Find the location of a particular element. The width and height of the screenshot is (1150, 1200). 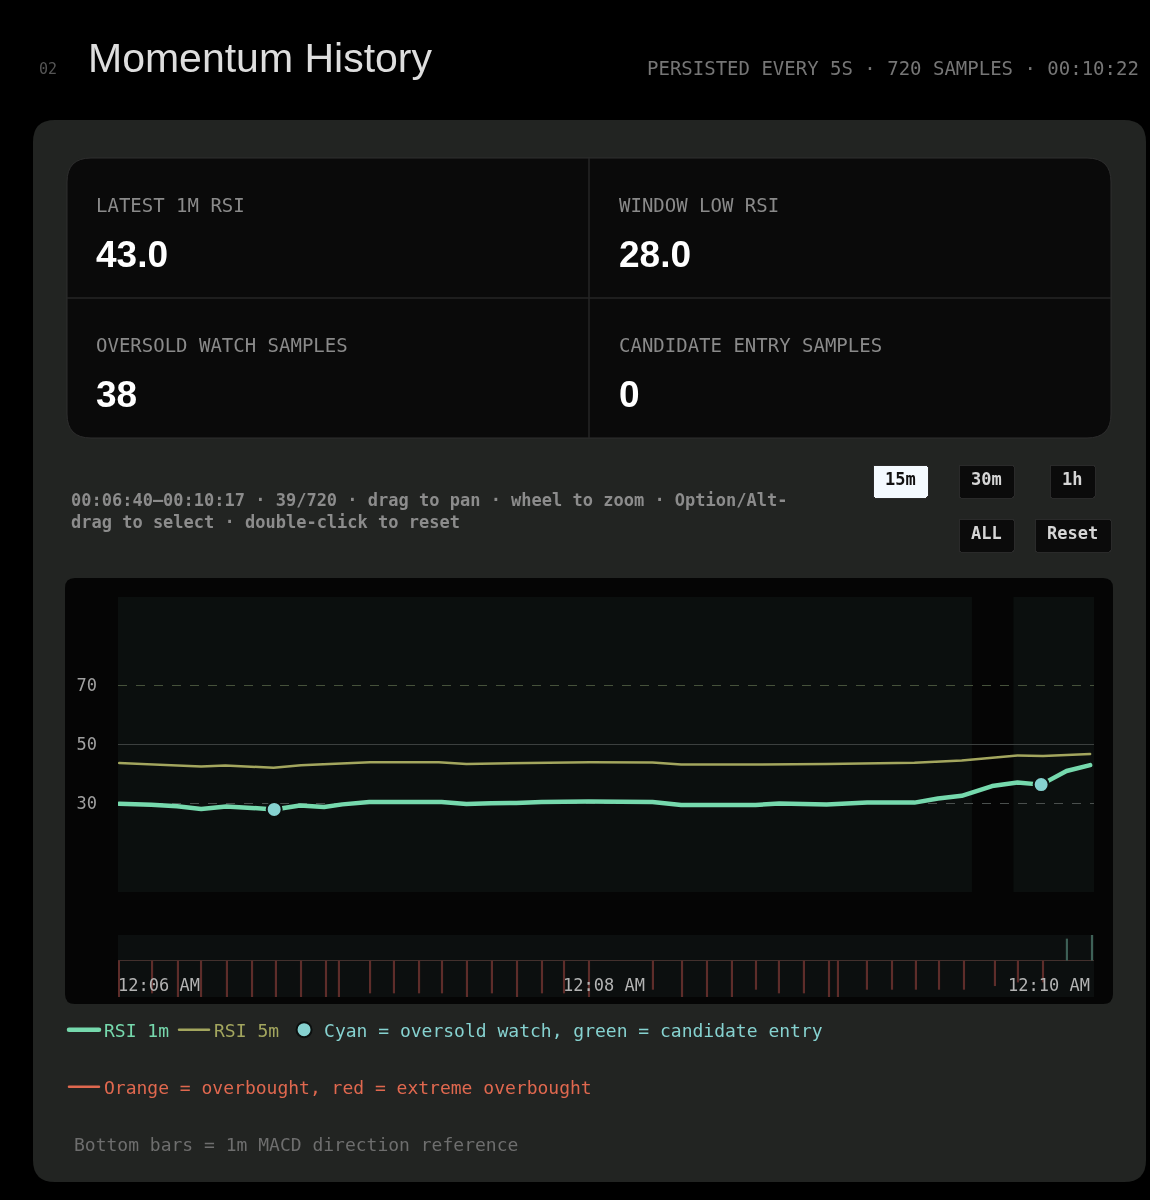

text: Momentum History is located at coordinates (260, 58).